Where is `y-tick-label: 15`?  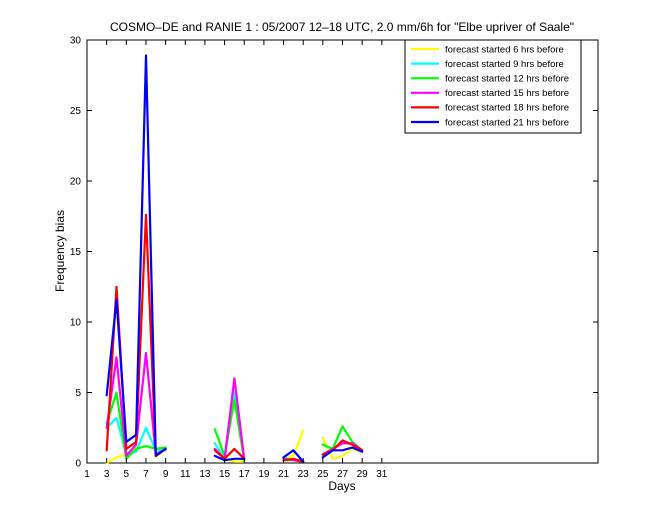 y-tick-label: 15 is located at coordinates (76, 252).